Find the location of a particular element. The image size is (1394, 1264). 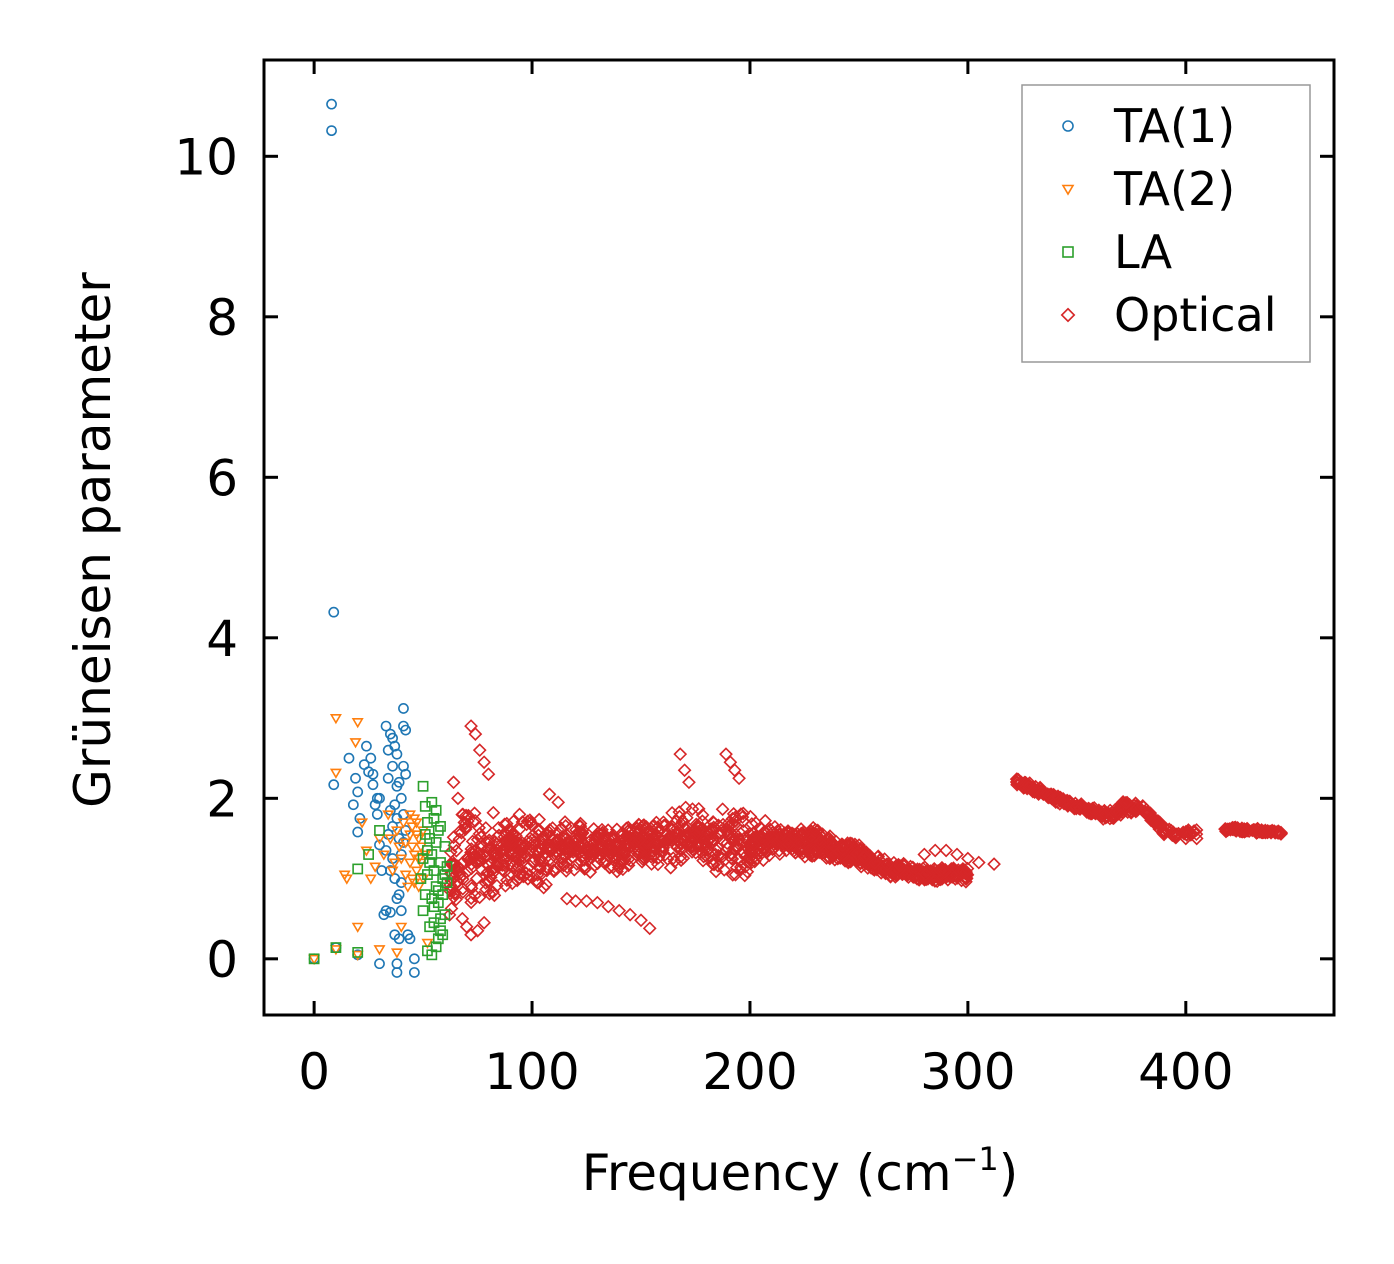

legend-marker-la is located at coordinates (1068, 252).